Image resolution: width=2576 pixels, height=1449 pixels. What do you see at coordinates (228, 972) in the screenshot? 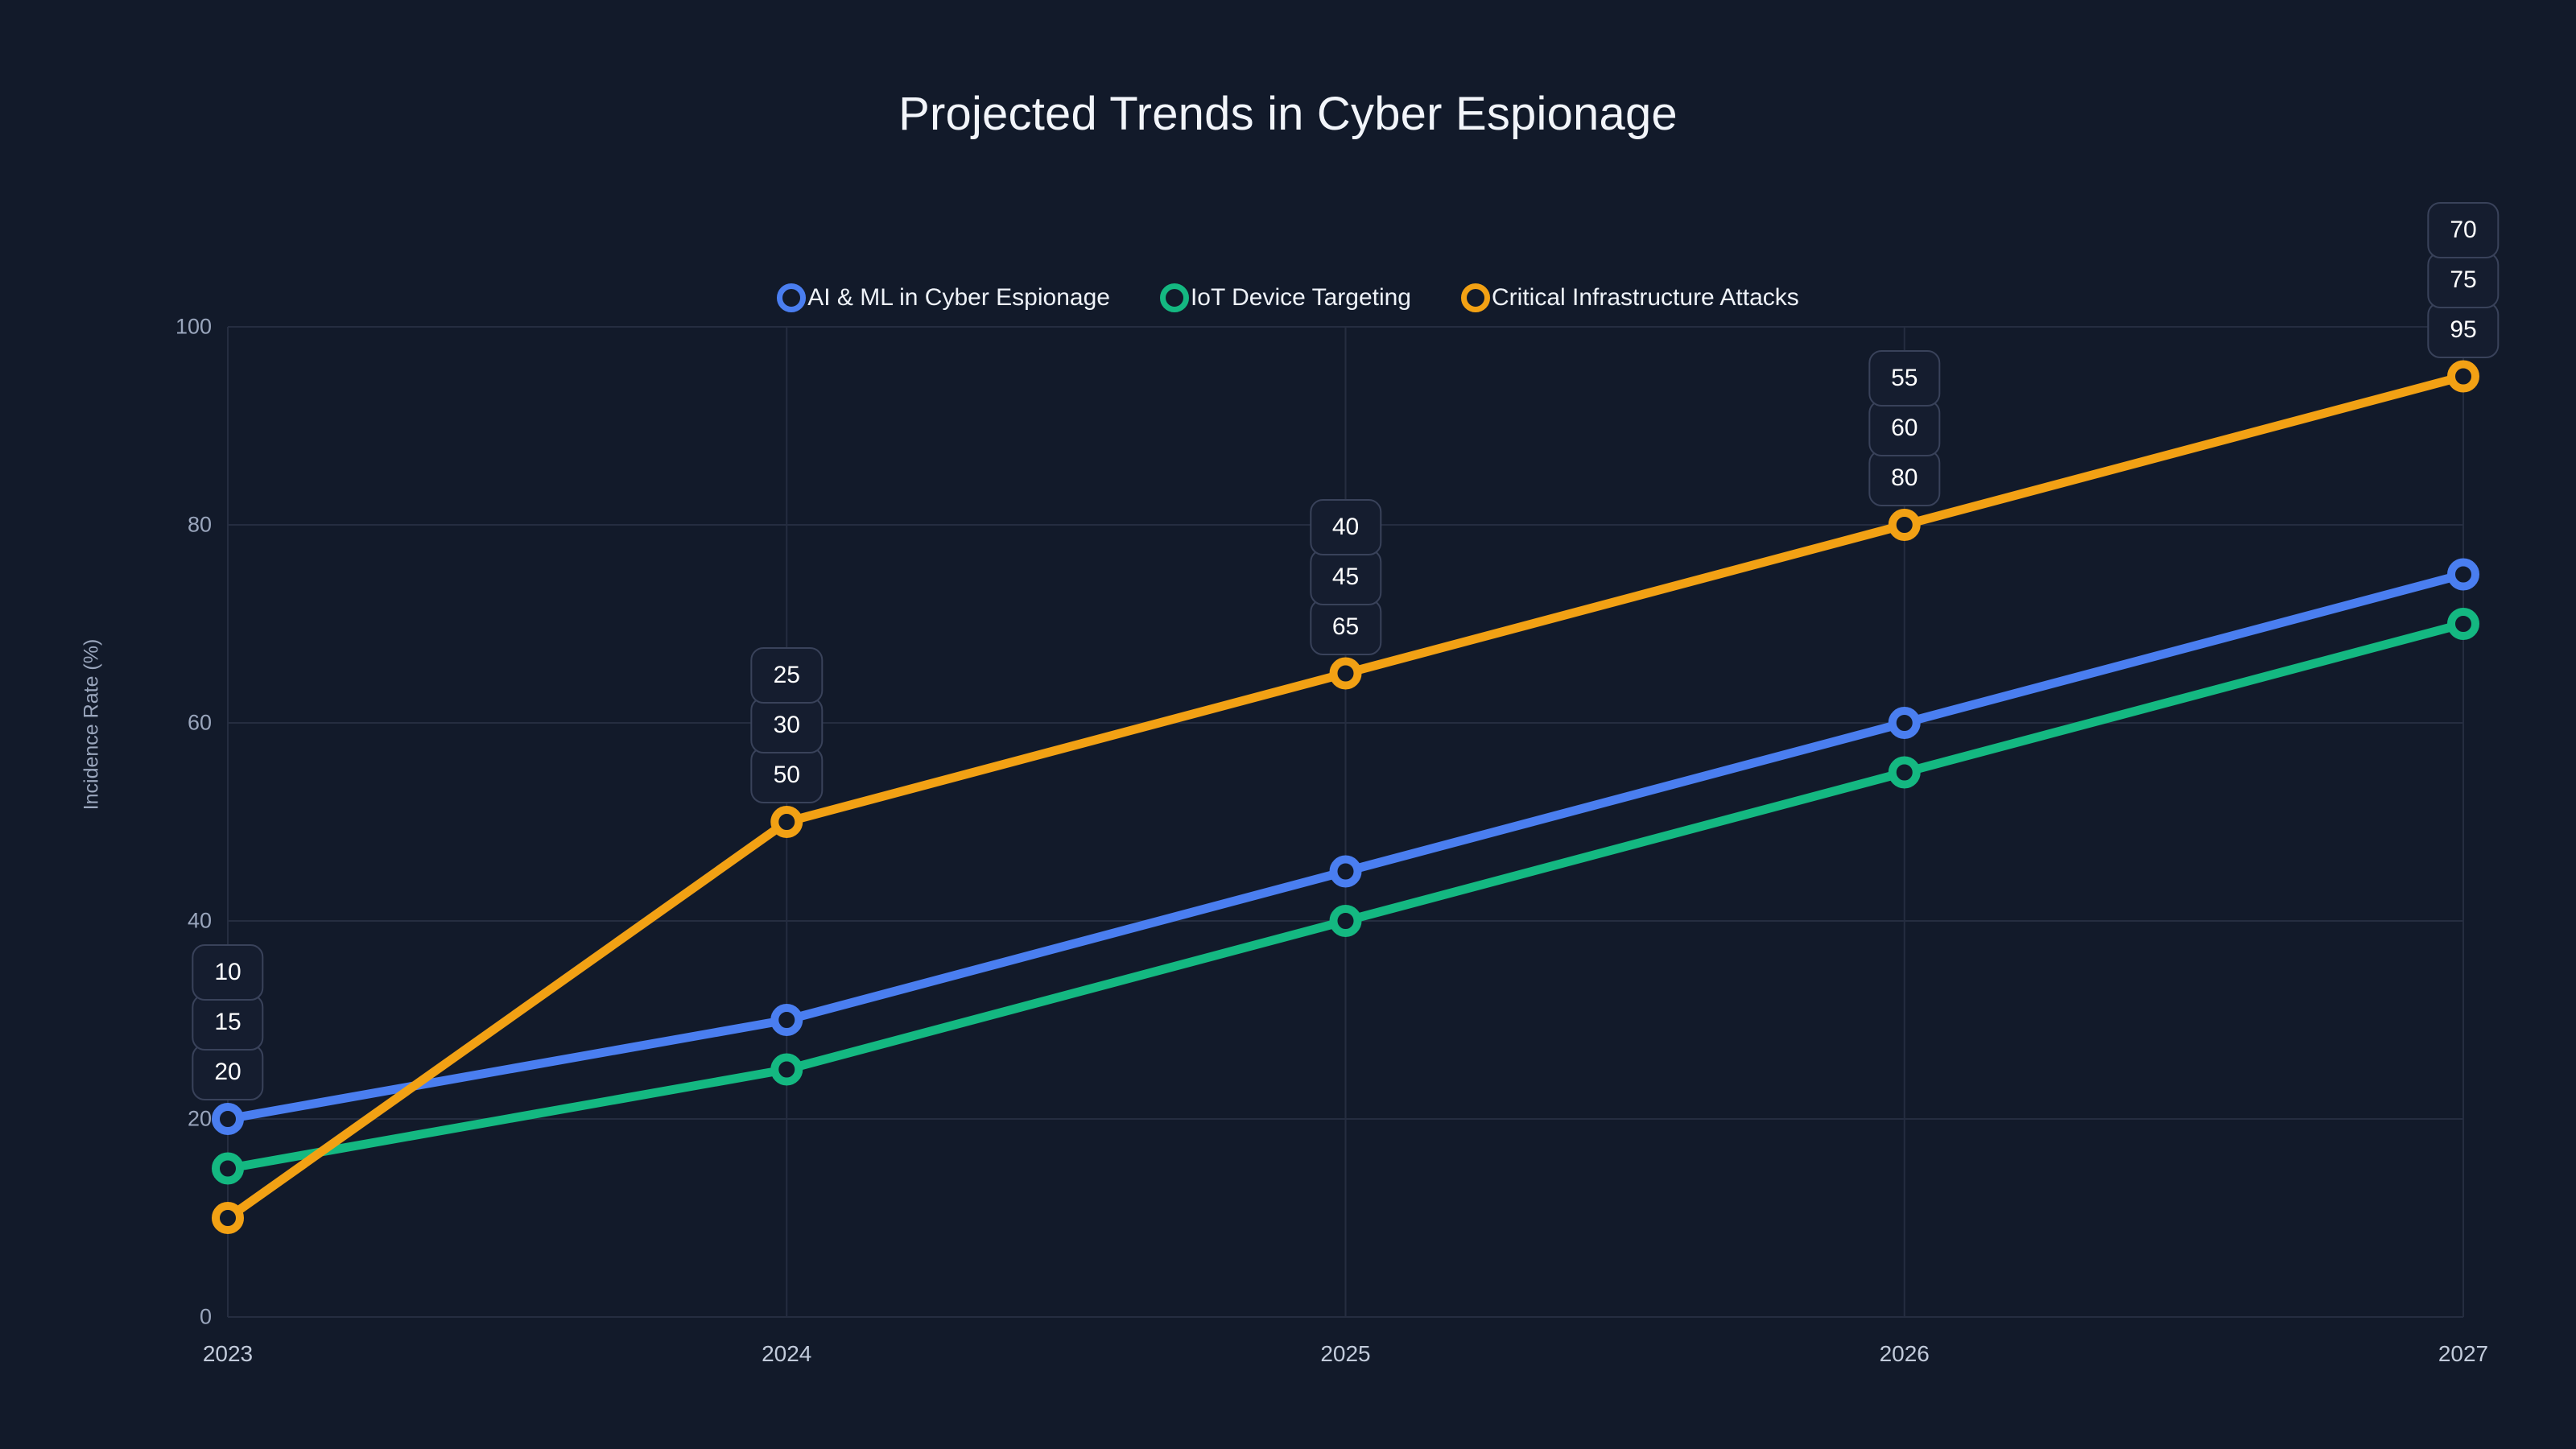
I see `data-point-value-badge: 10` at bounding box center [228, 972].